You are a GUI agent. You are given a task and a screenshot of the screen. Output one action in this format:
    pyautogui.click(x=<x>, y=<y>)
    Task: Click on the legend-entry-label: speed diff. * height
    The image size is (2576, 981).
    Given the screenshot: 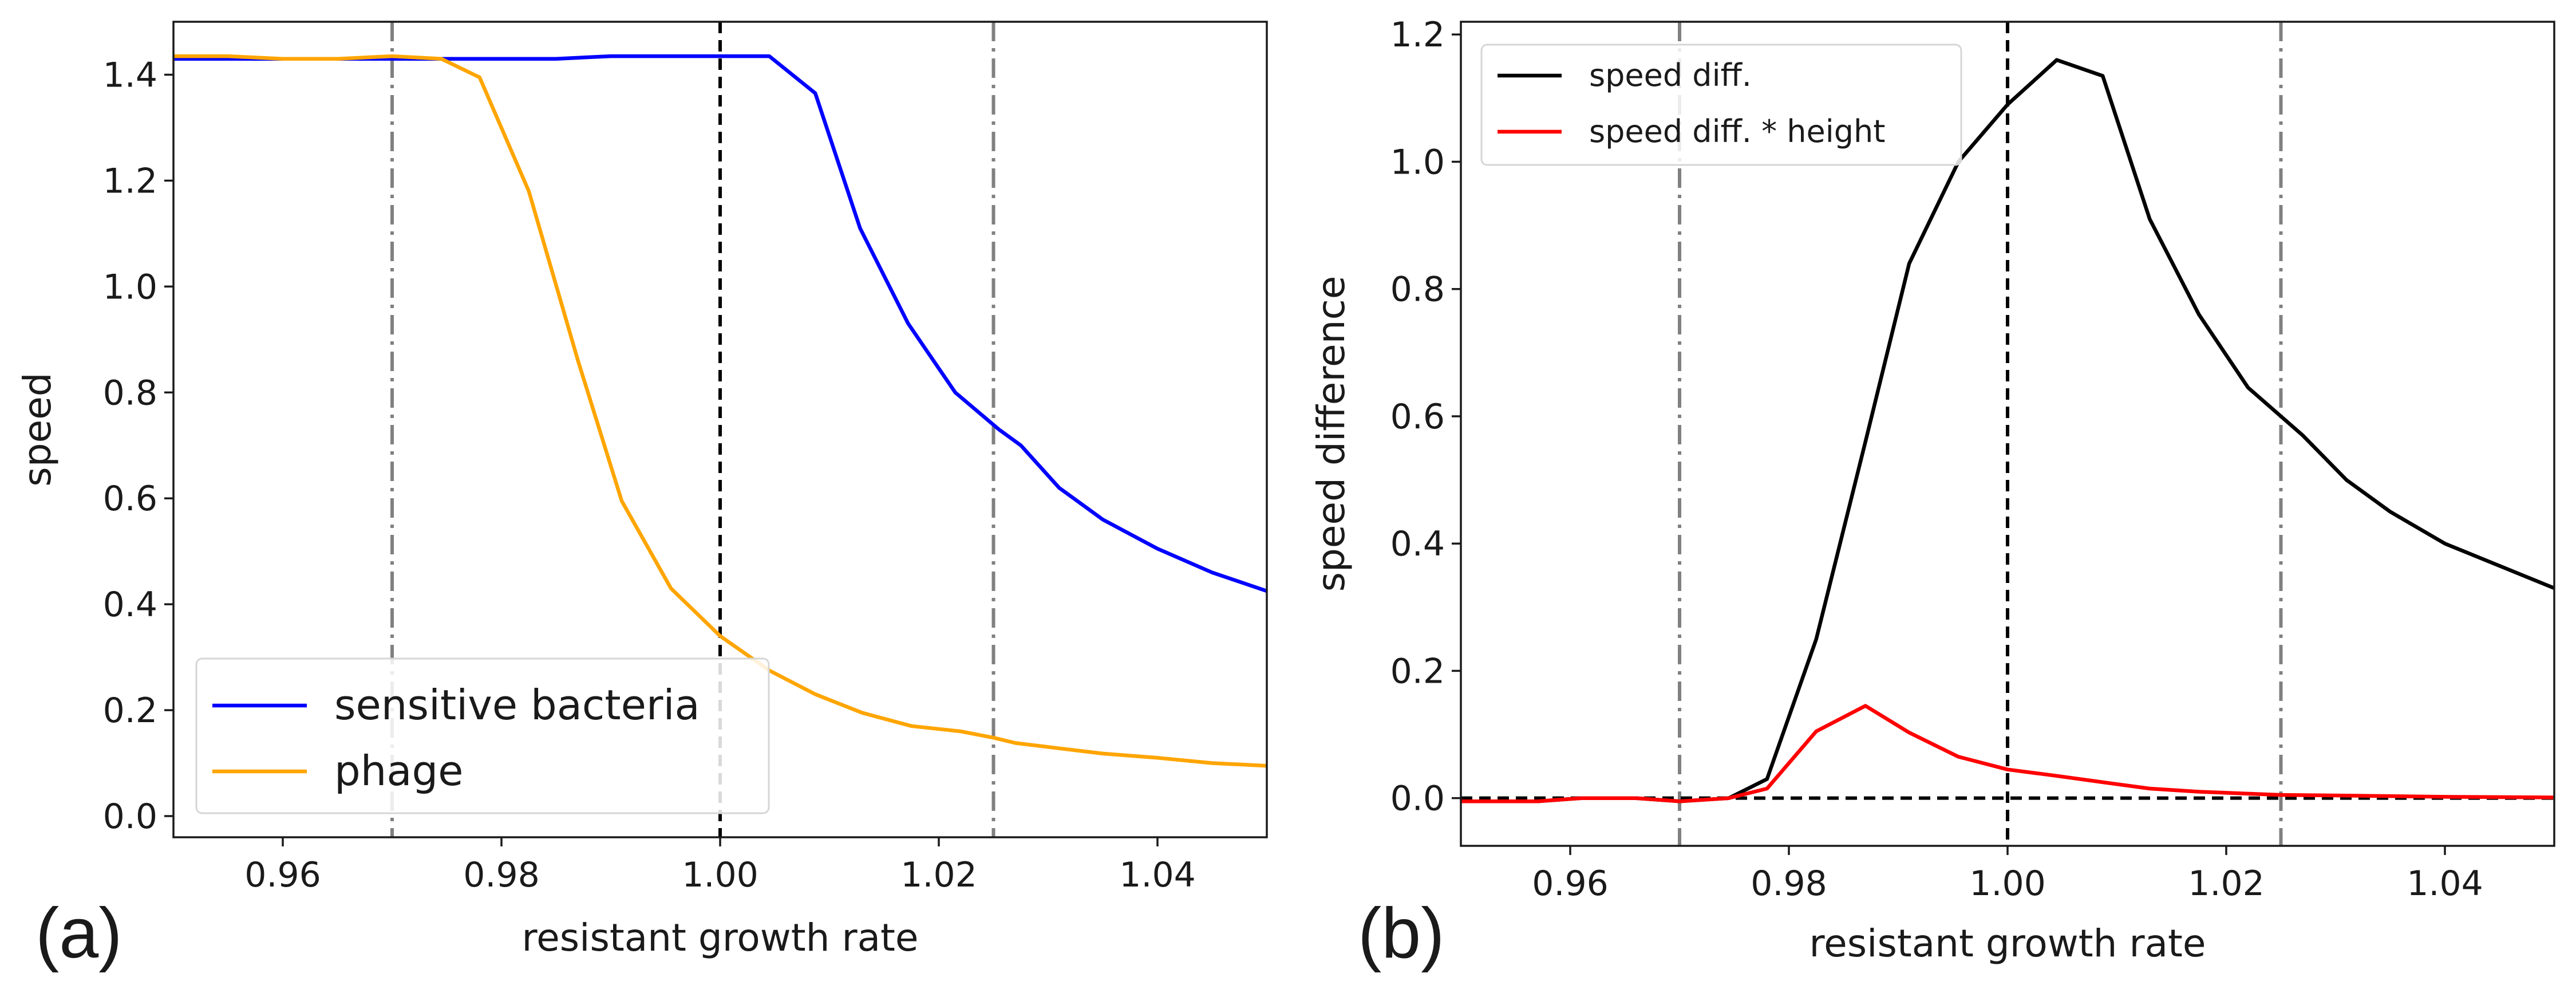 What is the action you would take?
    pyautogui.click(x=1737, y=131)
    